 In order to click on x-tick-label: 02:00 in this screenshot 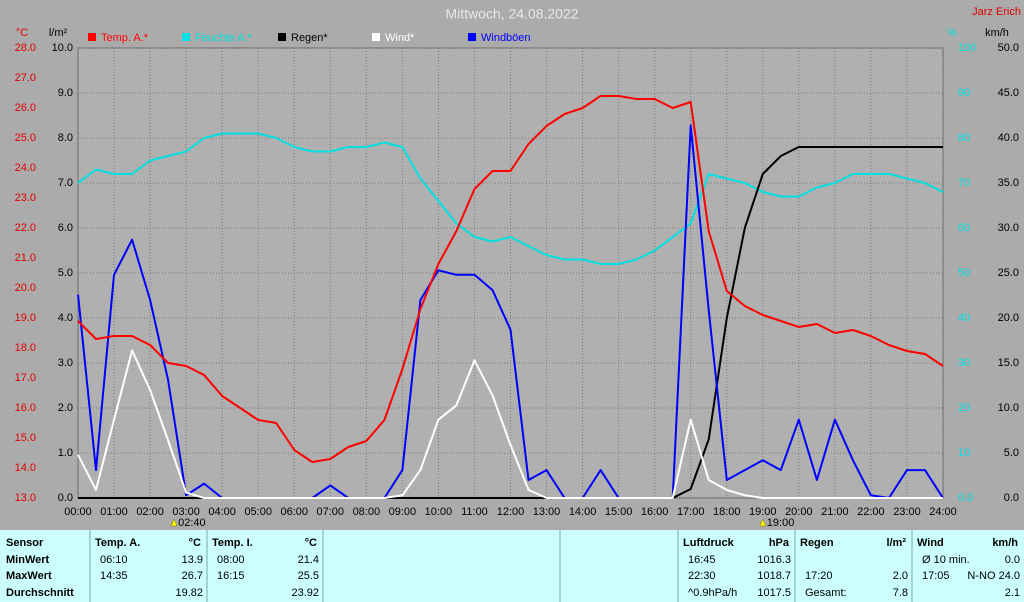, I will do `click(150, 512)`.